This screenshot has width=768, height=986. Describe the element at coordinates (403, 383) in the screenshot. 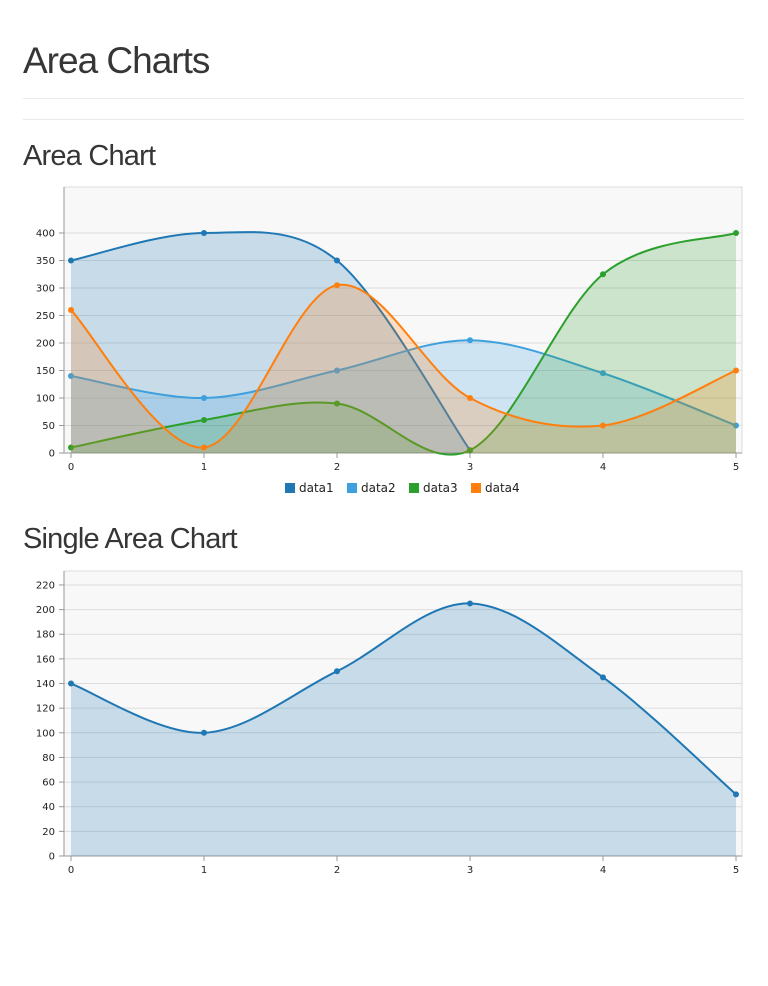

I see `series-line-data2` at that location.